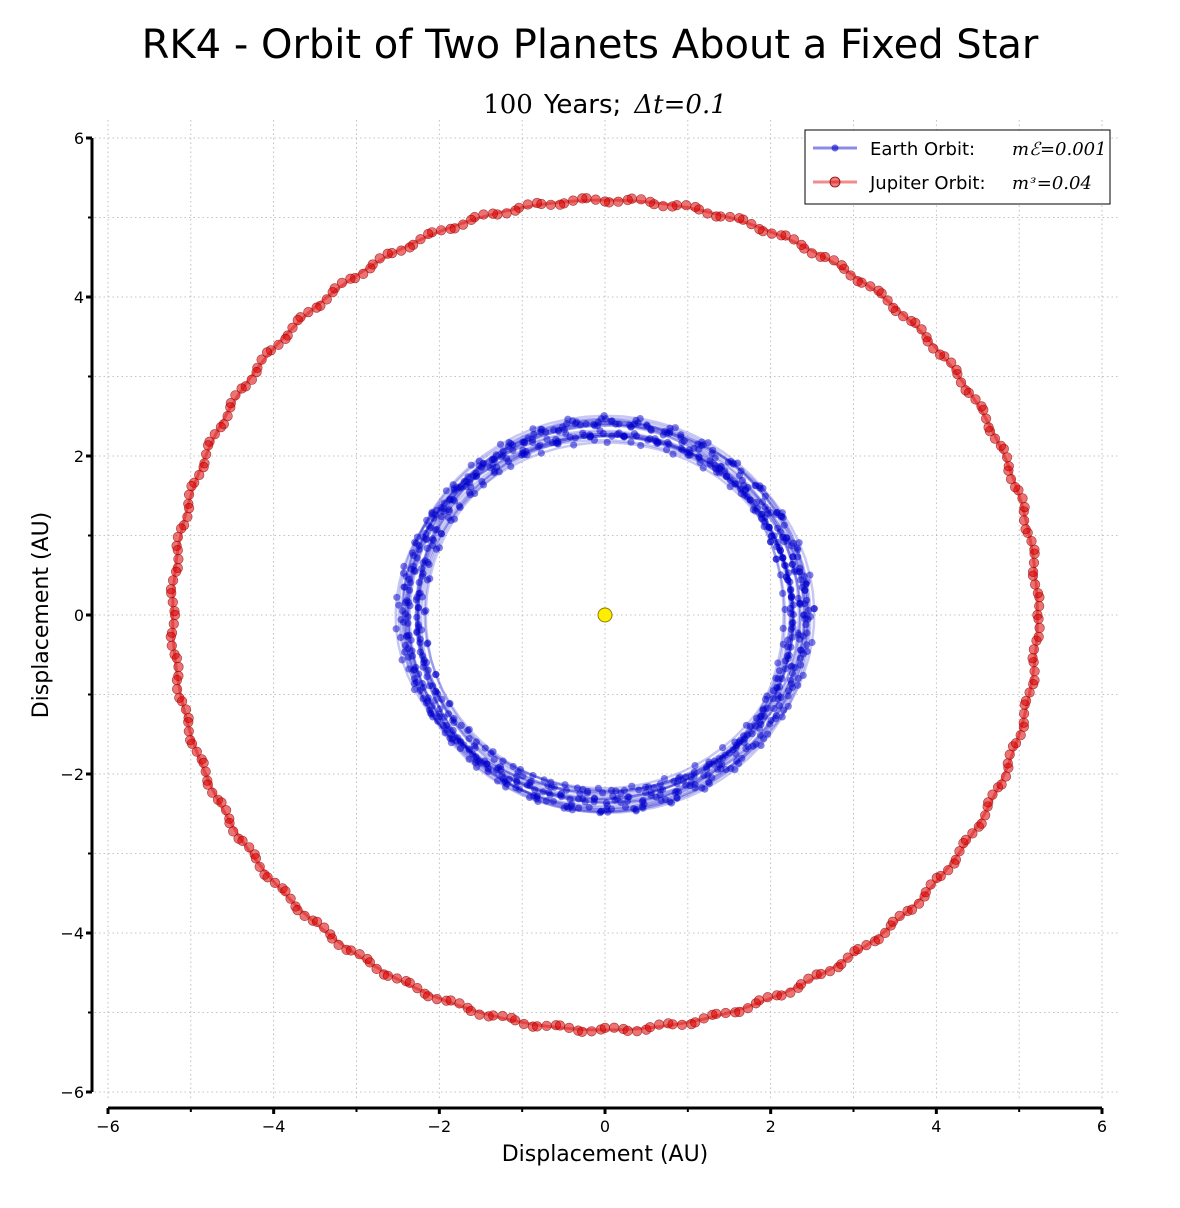 Image resolution: width=1180 pixels, height=1208 pixels. I want to click on y-tick-label: 4, so click(79, 297).